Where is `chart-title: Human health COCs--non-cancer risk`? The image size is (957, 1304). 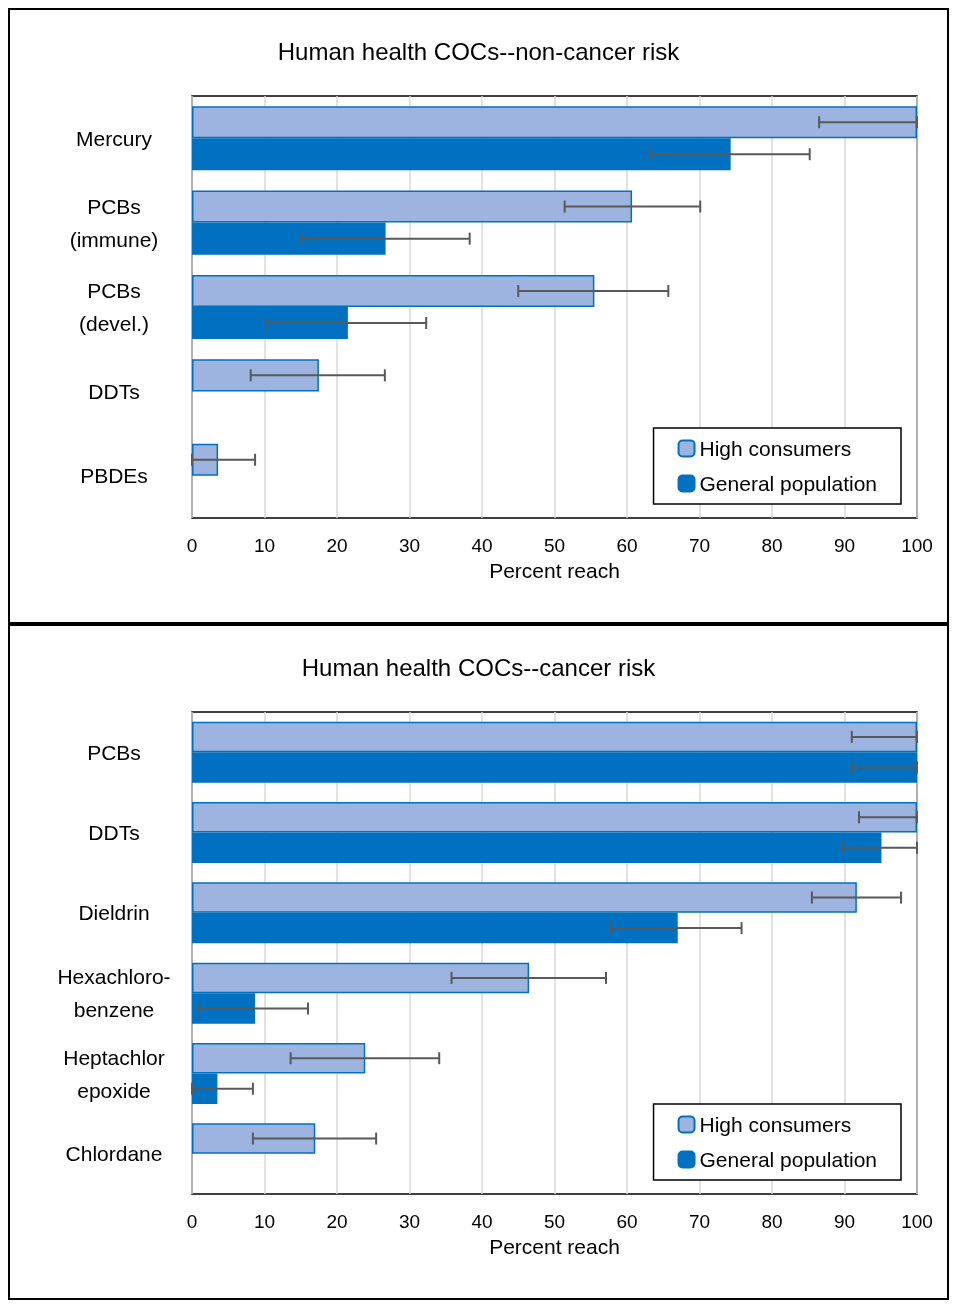 chart-title: Human health COCs--non-cancer risk is located at coordinates (479, 51).